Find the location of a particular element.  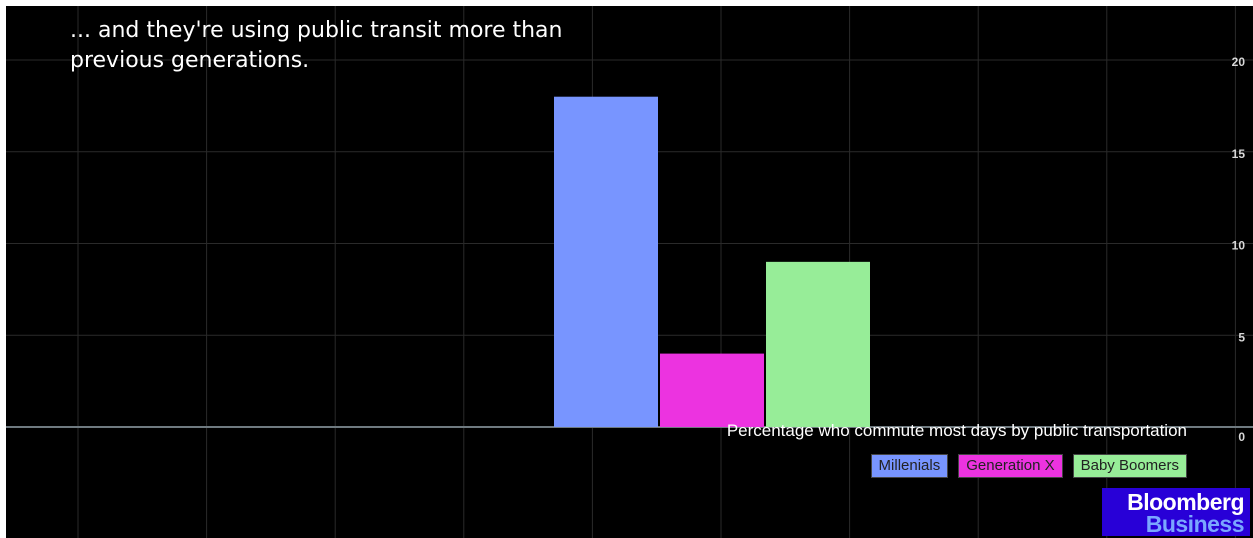

logo-line-1: Bloomberg is located at coordinates (1185, 502).